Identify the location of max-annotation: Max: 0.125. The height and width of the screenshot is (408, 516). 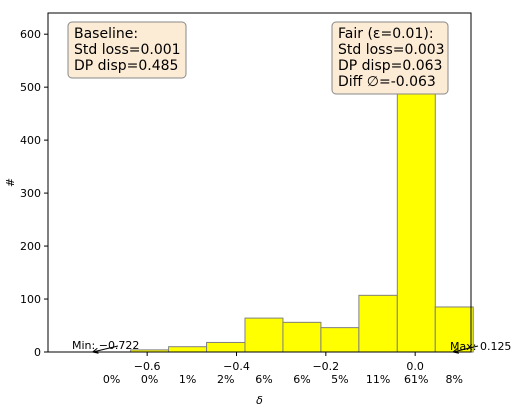
(480, 346).